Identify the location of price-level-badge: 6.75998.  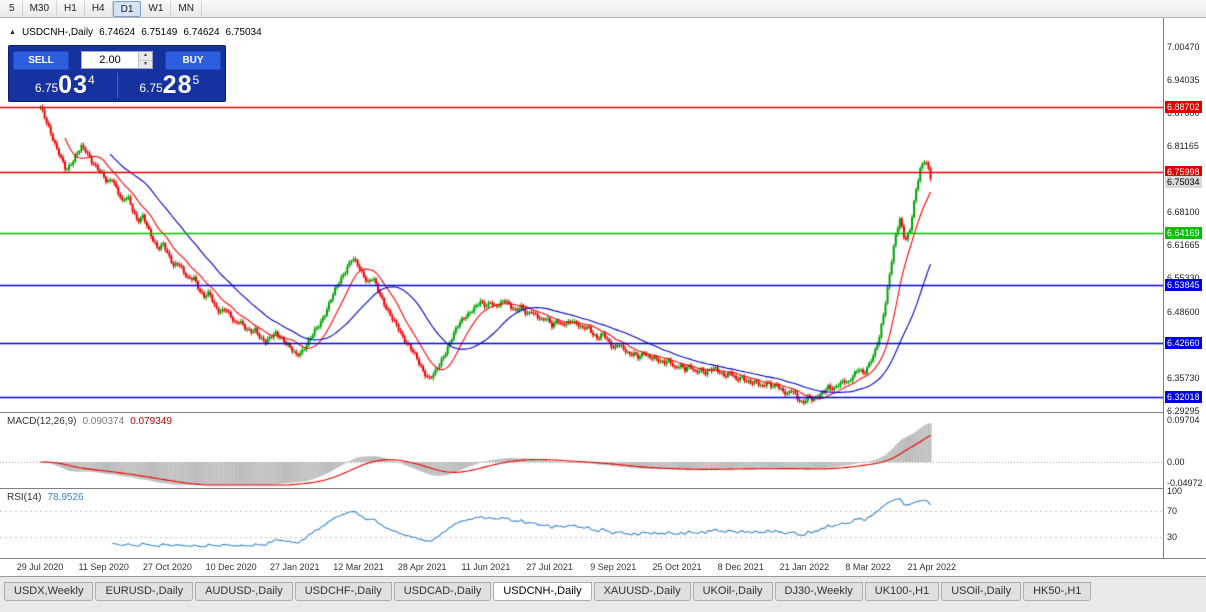
(1183, 172).